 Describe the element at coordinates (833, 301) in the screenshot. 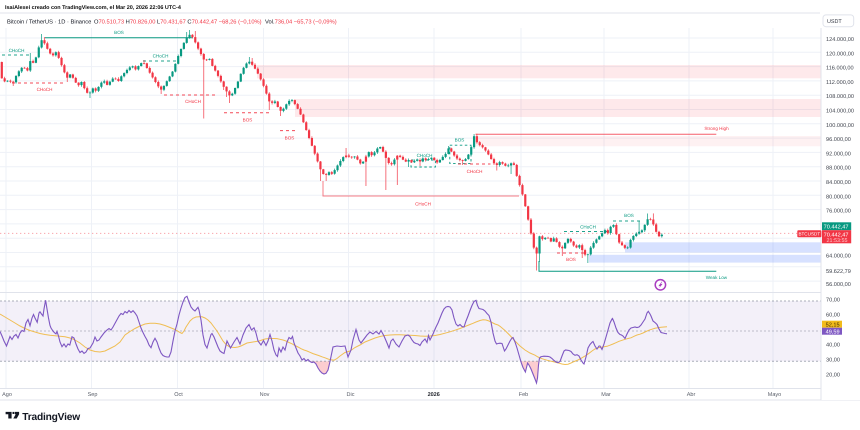

I see `svg-text: 70,00` at that location.